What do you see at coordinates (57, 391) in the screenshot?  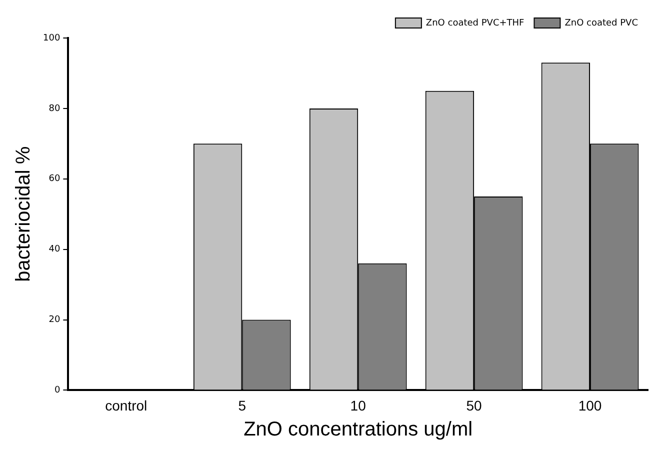 I see `y-tick-label: 0` at bounding box center [57, 391].